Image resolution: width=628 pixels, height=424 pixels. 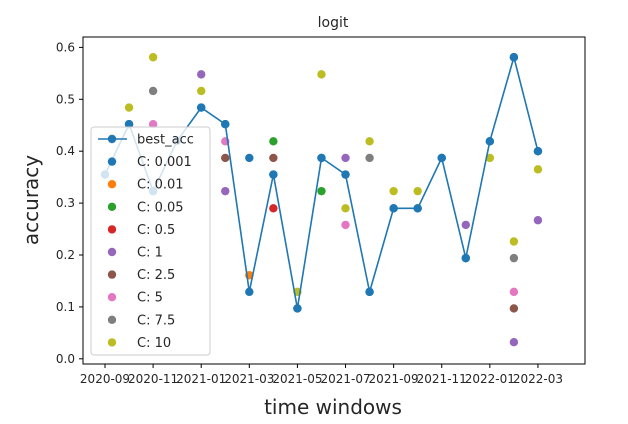 What do you see at coordinates (201, 379) in the screenshot?
I see `x-tick-label: 2021-01` at bounding box center [201, 379].